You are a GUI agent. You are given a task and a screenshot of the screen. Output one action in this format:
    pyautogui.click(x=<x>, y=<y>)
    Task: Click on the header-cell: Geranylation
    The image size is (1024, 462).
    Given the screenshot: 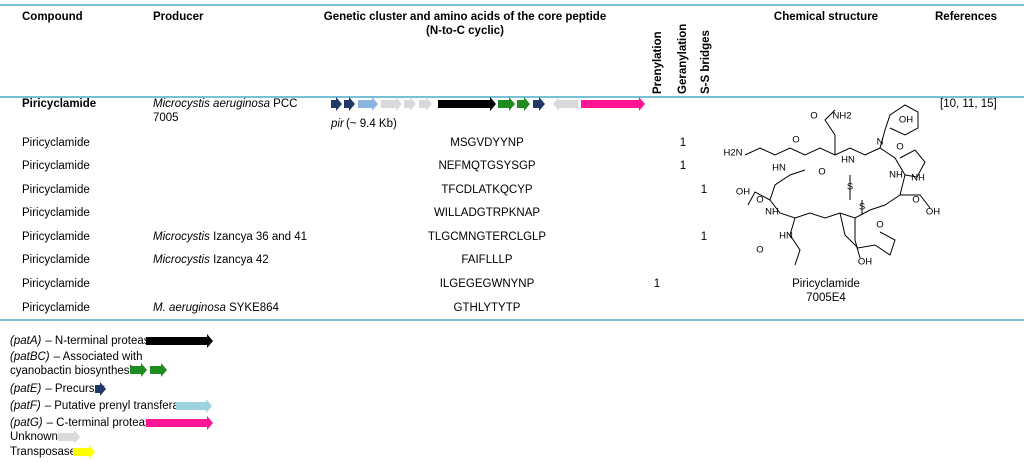 What is the action you would take?
    pyautogui.click(x=683, y=59)
    